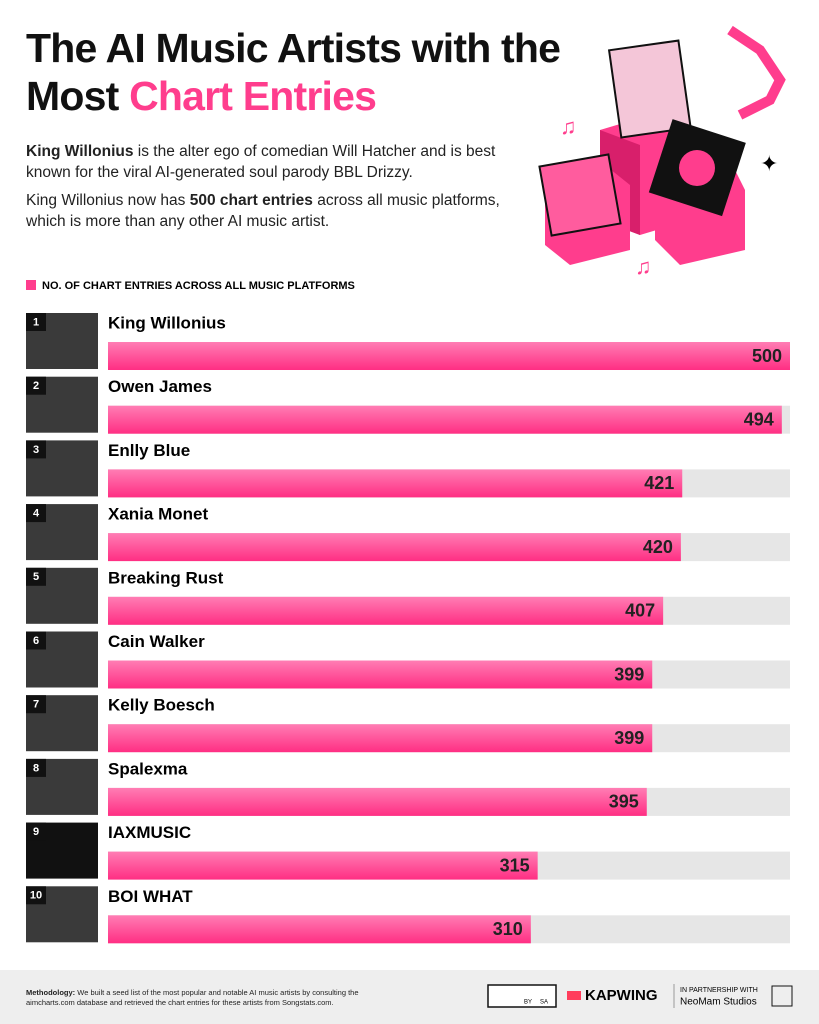 The image size is (819, 1024). I want to click on rank-label: 1, so click(36, 322).